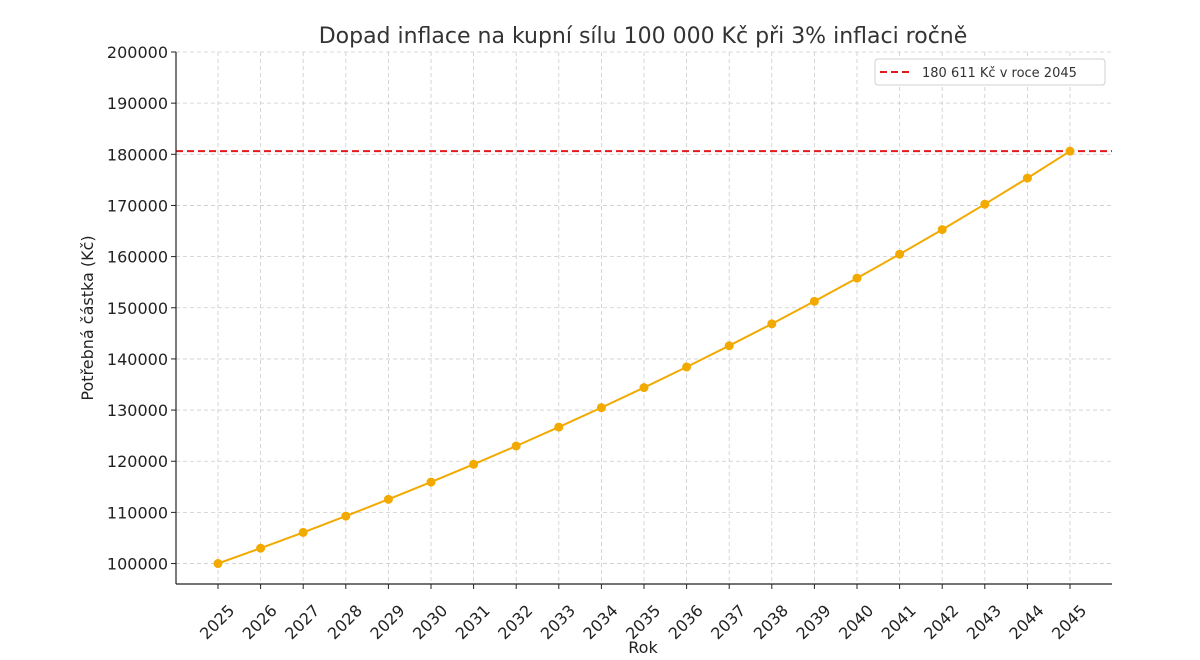 The height and width of the screenshot is (660, 1200). What do you see at coordinates (137, 512) in the screenshot?
I see `y-tick-label: 110000` at bounding box center [137, 512].